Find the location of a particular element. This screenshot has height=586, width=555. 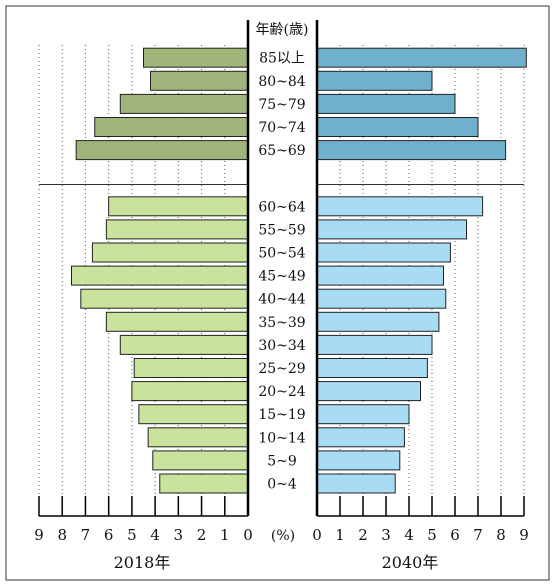

tick-label-right: 3 is located at coordinates (386, 535).